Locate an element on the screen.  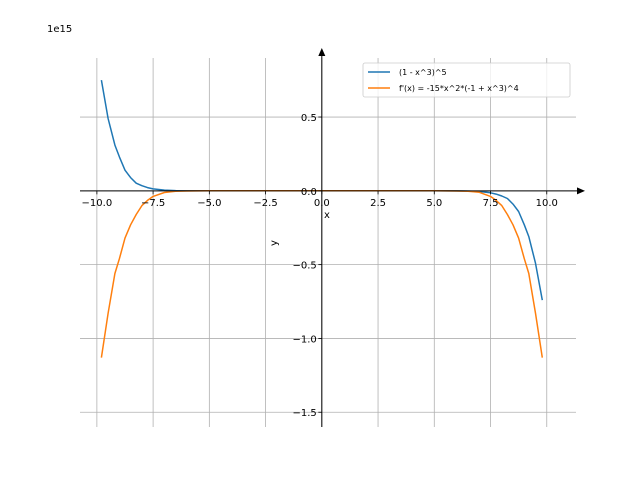
legend-label-series-1: (1 - x^3)^5 is located at coordinates (423, 72).